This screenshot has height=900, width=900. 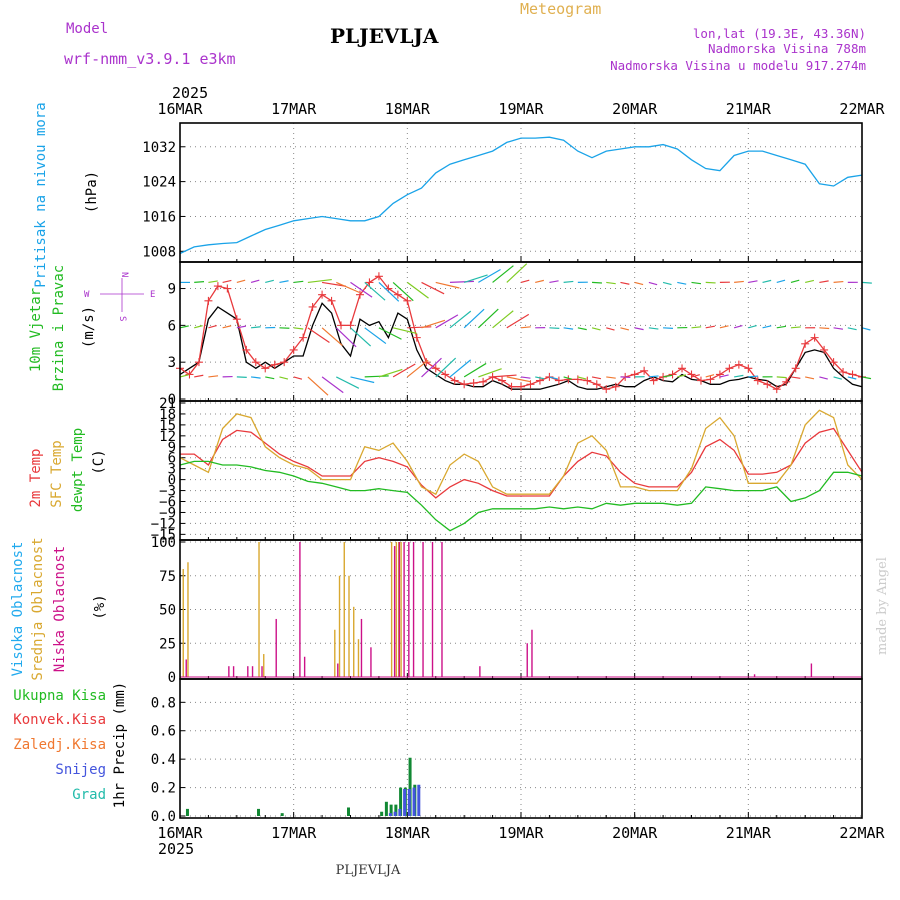 I want to click on y-tick-label: 0.8, so click(x=163, y=703).